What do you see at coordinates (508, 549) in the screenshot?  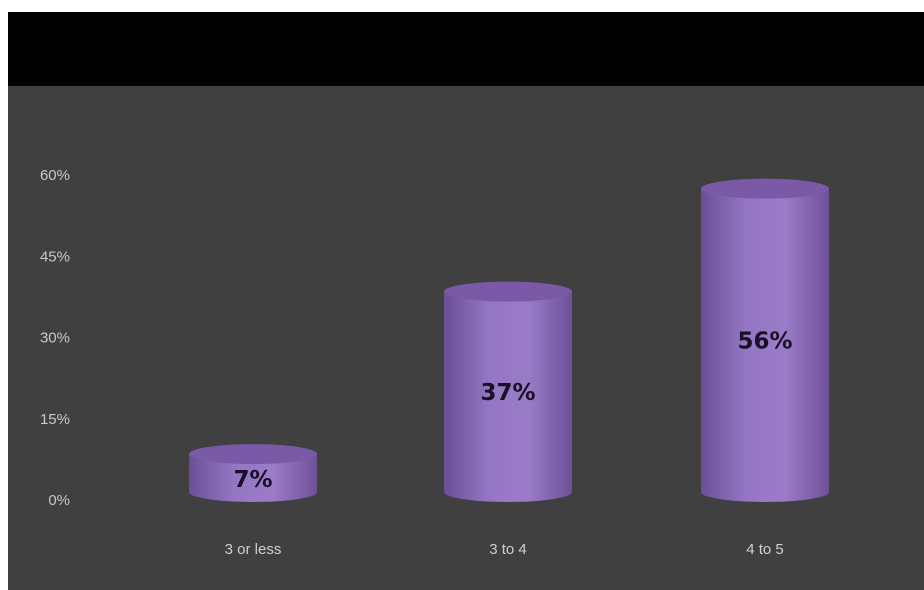 I see `x-category-label: 3 to 4` at bounding box center [508, 549].